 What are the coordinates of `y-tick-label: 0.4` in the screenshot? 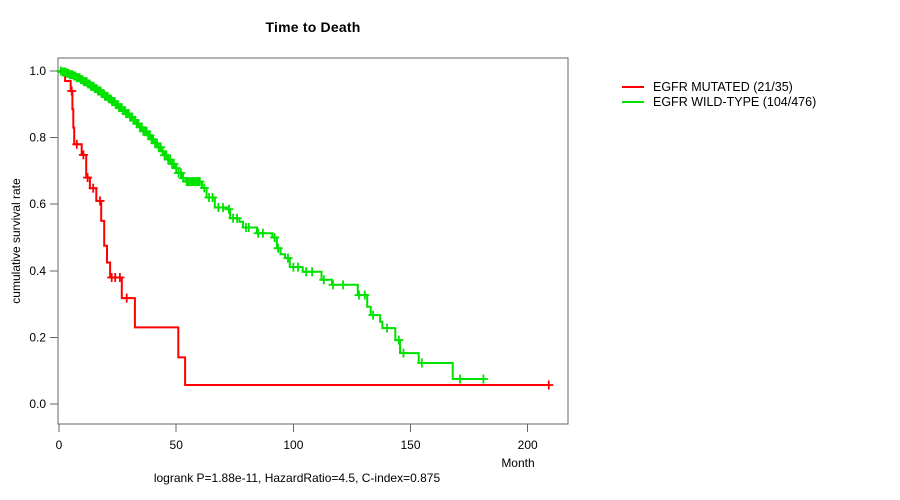 It's located at (37, 271).